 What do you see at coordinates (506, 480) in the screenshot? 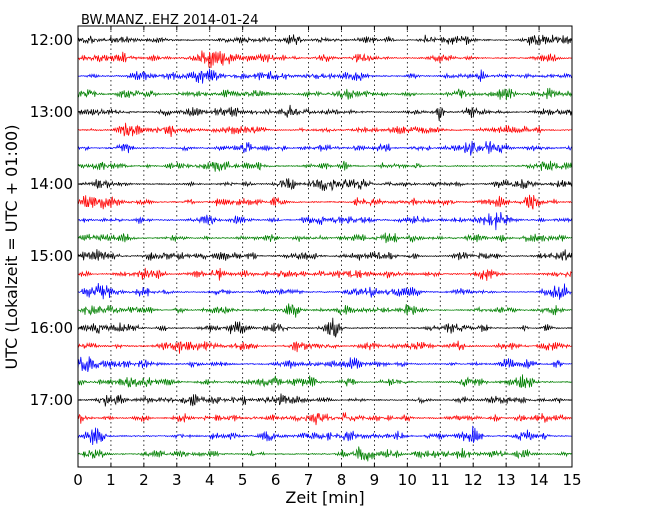
I see `x-tick-label-13: 13` at bounding box center [506, 480].